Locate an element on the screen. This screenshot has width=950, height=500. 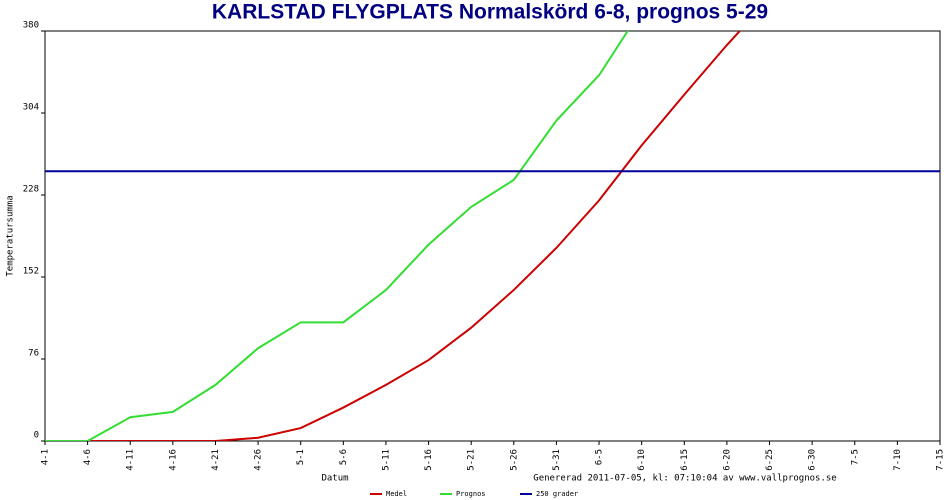
x-tick-label: 5-26 is located at coordinates (514, 460).